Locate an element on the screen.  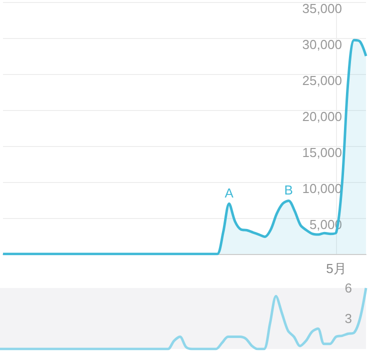
y-tick-label: 30,000 is located at coordinates (322, 44).